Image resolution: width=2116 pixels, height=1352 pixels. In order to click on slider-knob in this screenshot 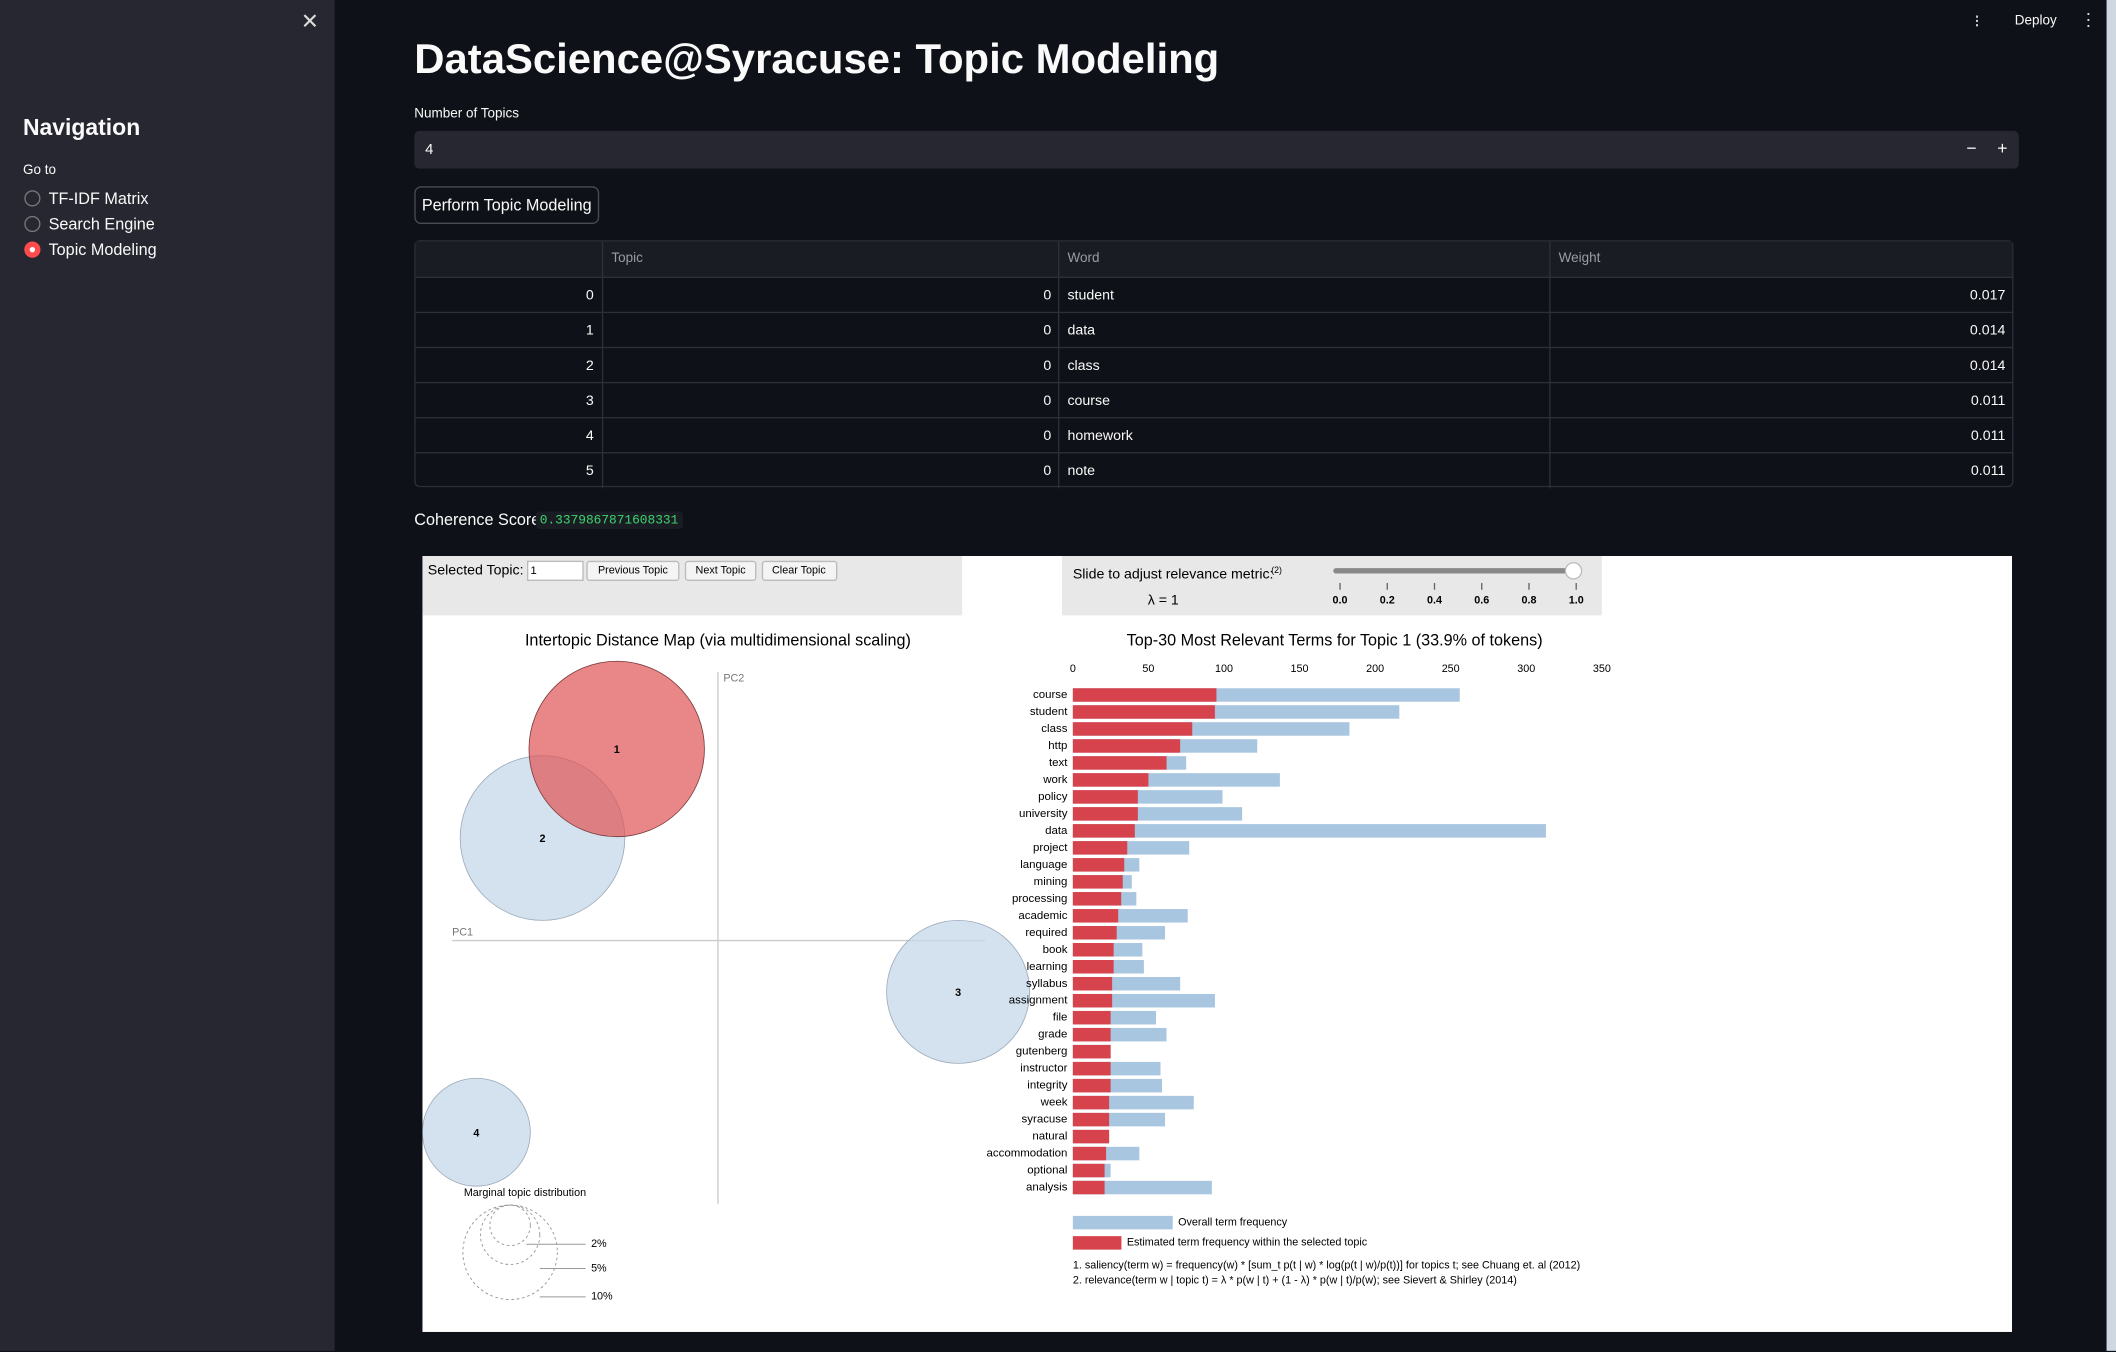, I will do `click(1573, 571)`.